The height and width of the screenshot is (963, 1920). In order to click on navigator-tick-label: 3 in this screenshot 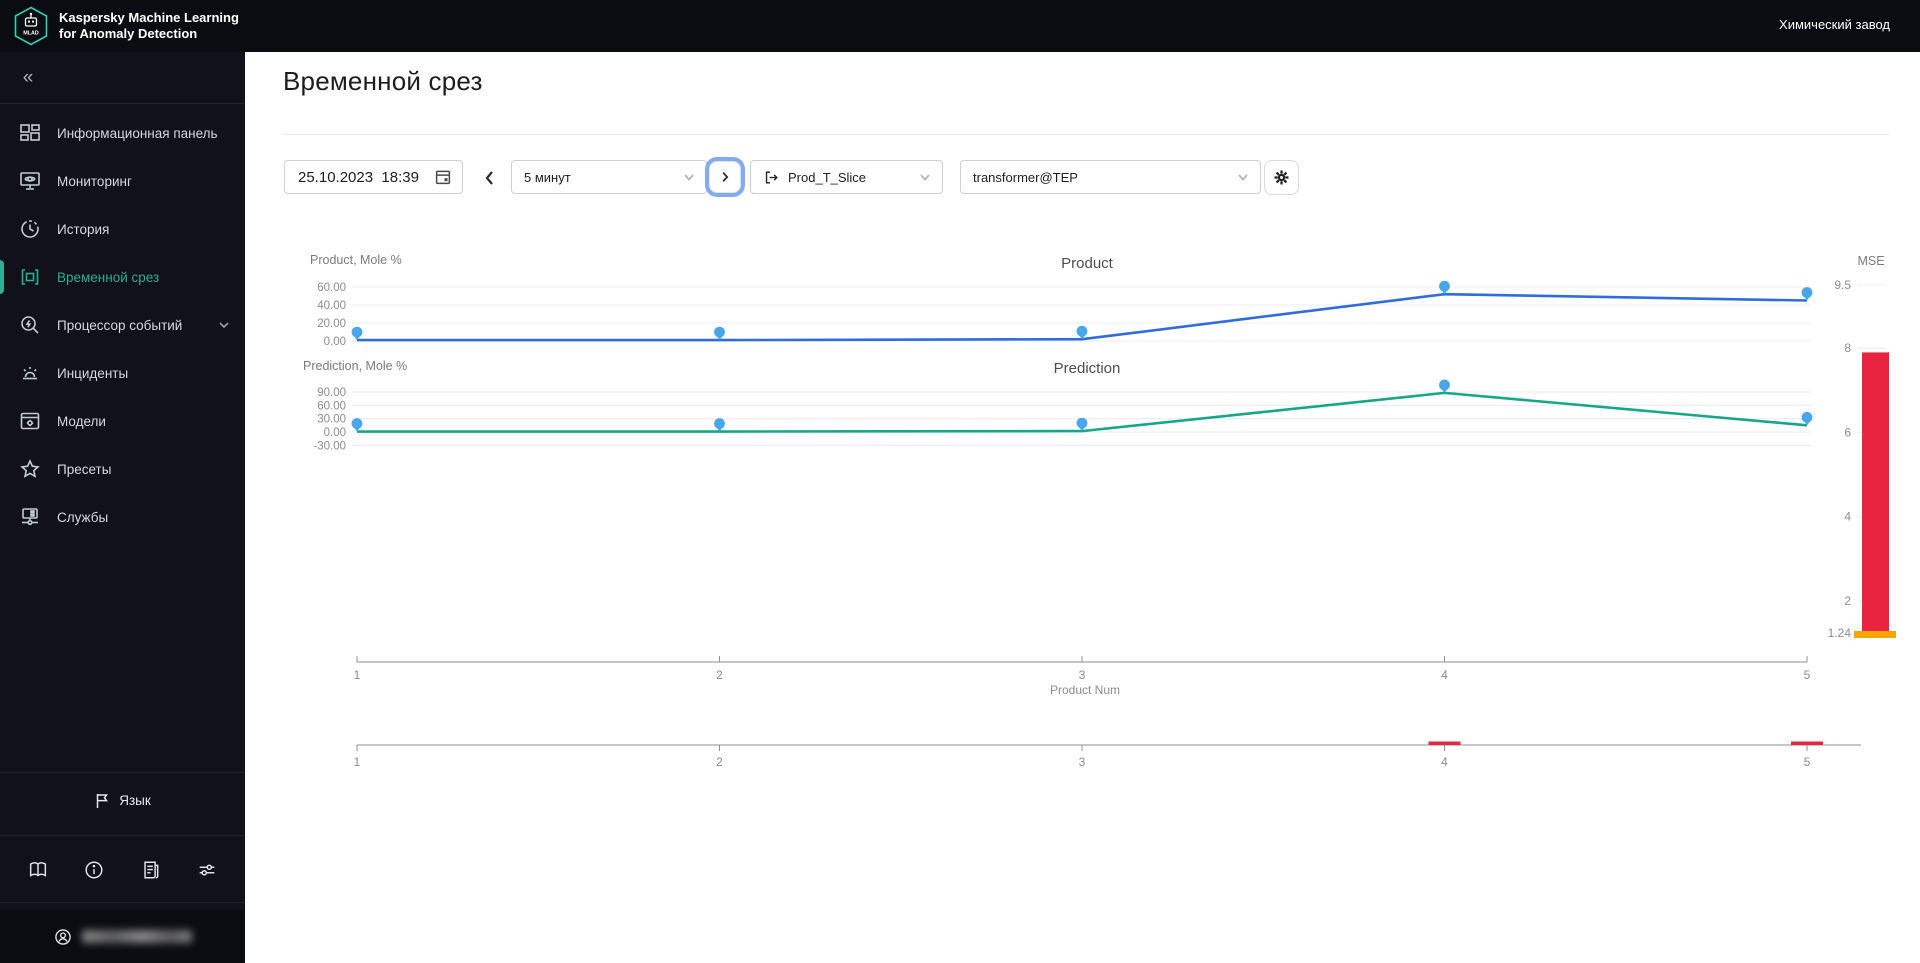, I will do `click(1082, 762)`.